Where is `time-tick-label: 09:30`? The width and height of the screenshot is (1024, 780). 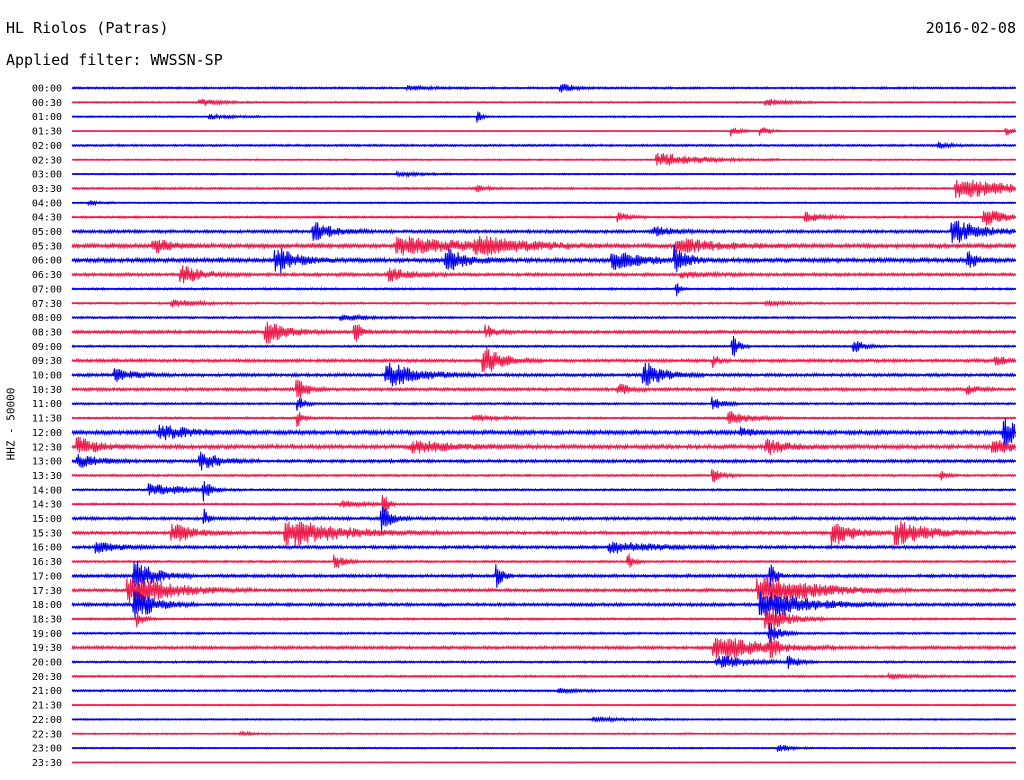
time-tick-label: 09:30 is located at coordinates (47, 361).